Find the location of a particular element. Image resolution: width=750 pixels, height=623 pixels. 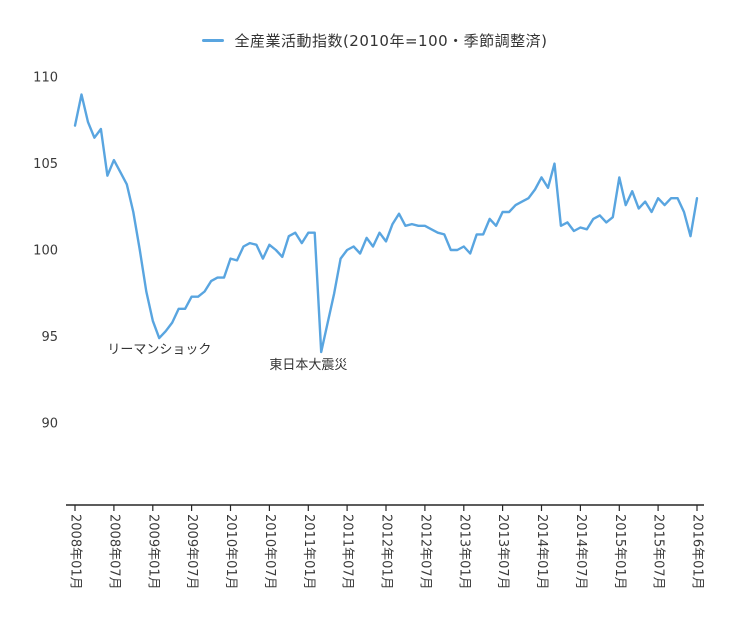

y-tick-label: 105 is located at coordinates (45, 164).